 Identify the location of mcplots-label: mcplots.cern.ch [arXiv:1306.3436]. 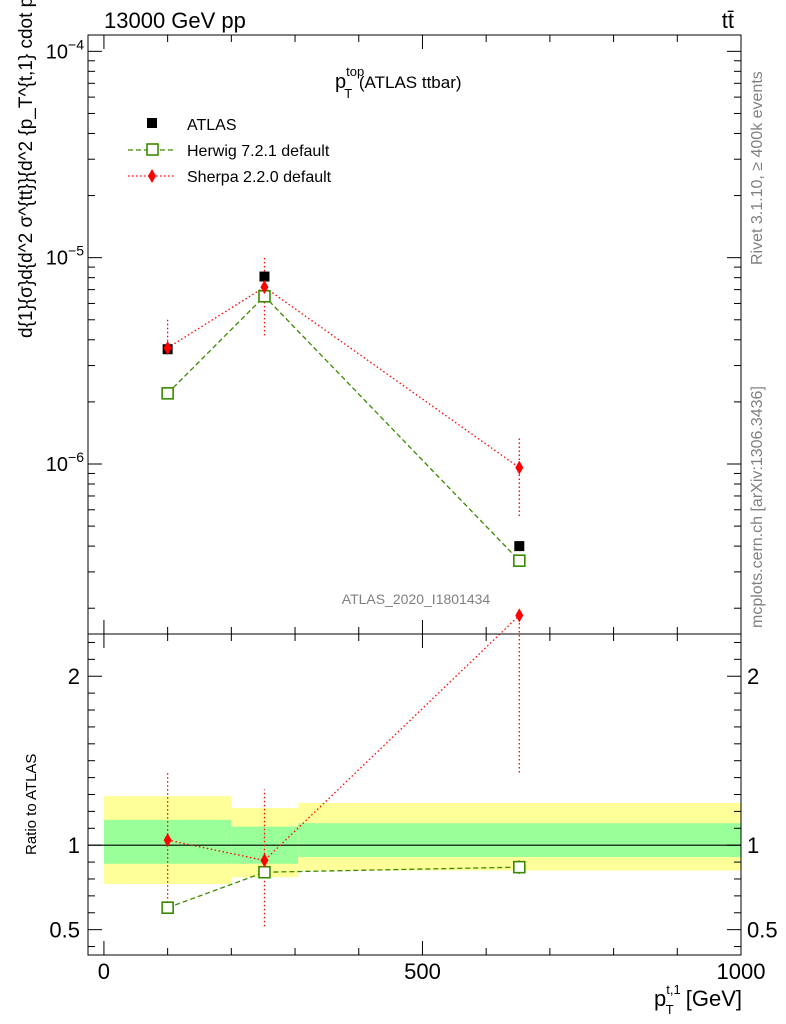
(757, 507).